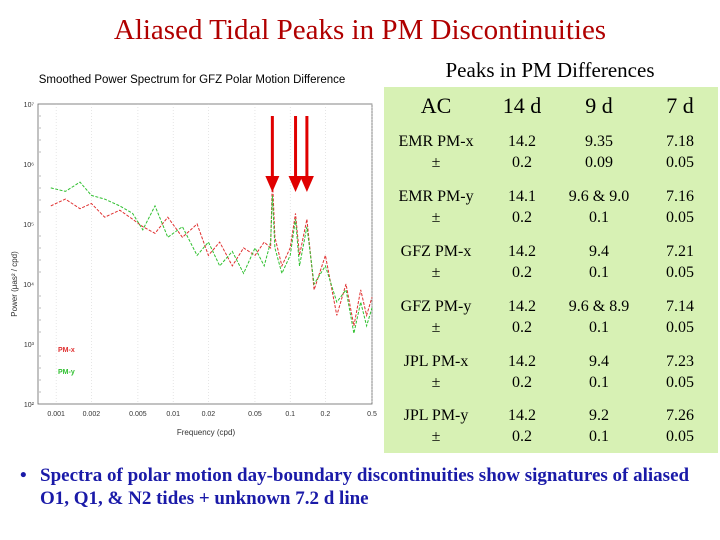  Describe the element at coordinates (599, 306) in the screenshot. I see `value-9d: 9.6 & 8.9` at that location.